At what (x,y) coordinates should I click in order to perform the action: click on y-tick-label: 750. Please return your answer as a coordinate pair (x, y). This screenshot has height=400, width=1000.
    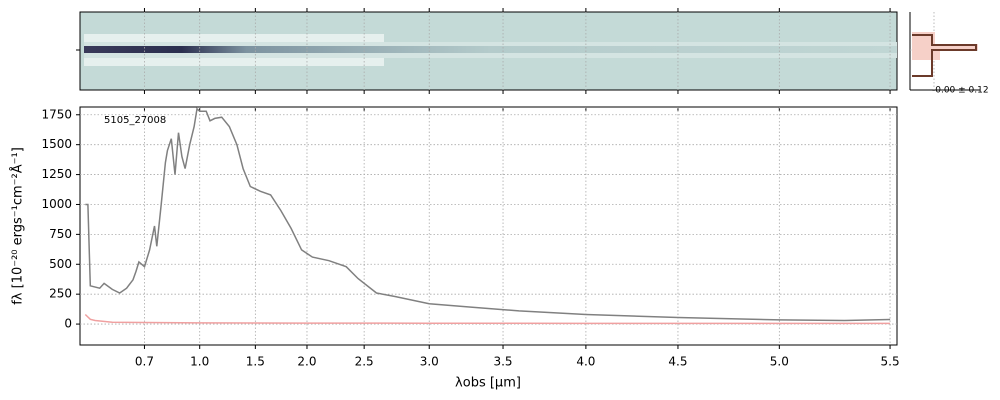
    Looking at the image, I should click on (60, 234).